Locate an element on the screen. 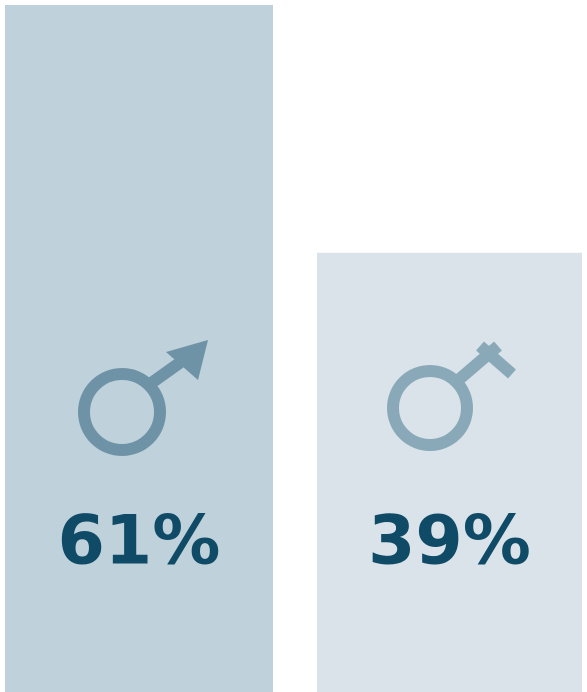  value-label: 61% is located at coordinates (139, 541).